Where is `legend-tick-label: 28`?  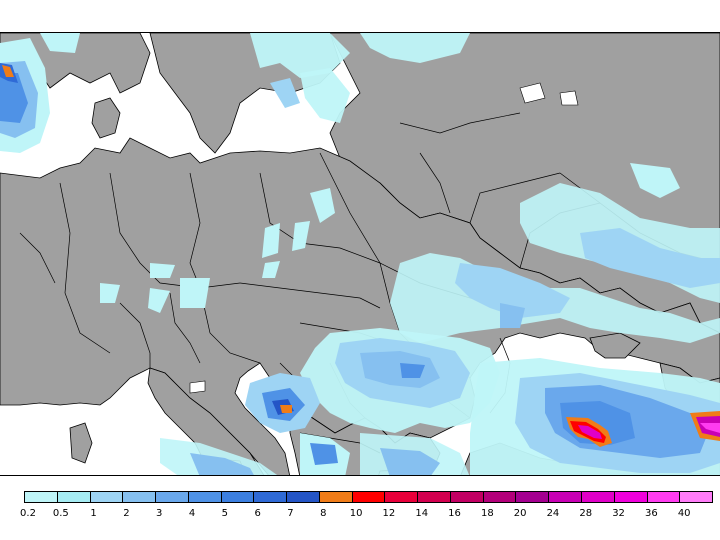
legend-tick-label: 28 is located at coordinates (586, 513).